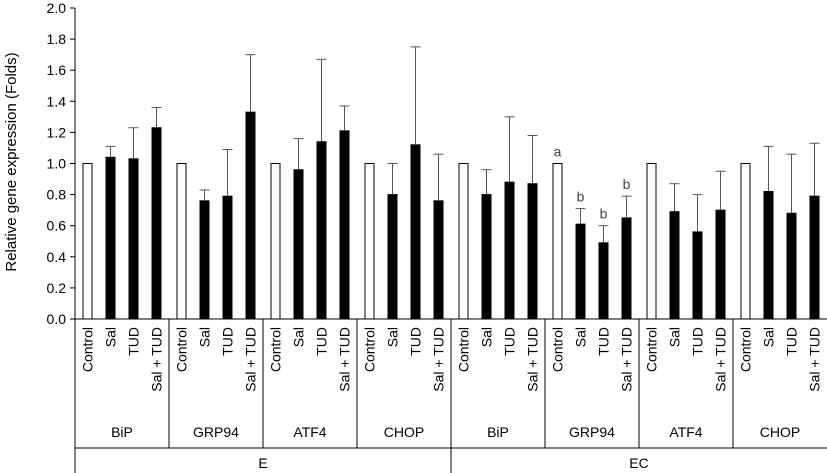 The height and width of the screenshot is (473, 827). What do you see at coordinates (638, 463) in the screenshot?
I see `tissue-label: EC` at bounding box center [638, 463].